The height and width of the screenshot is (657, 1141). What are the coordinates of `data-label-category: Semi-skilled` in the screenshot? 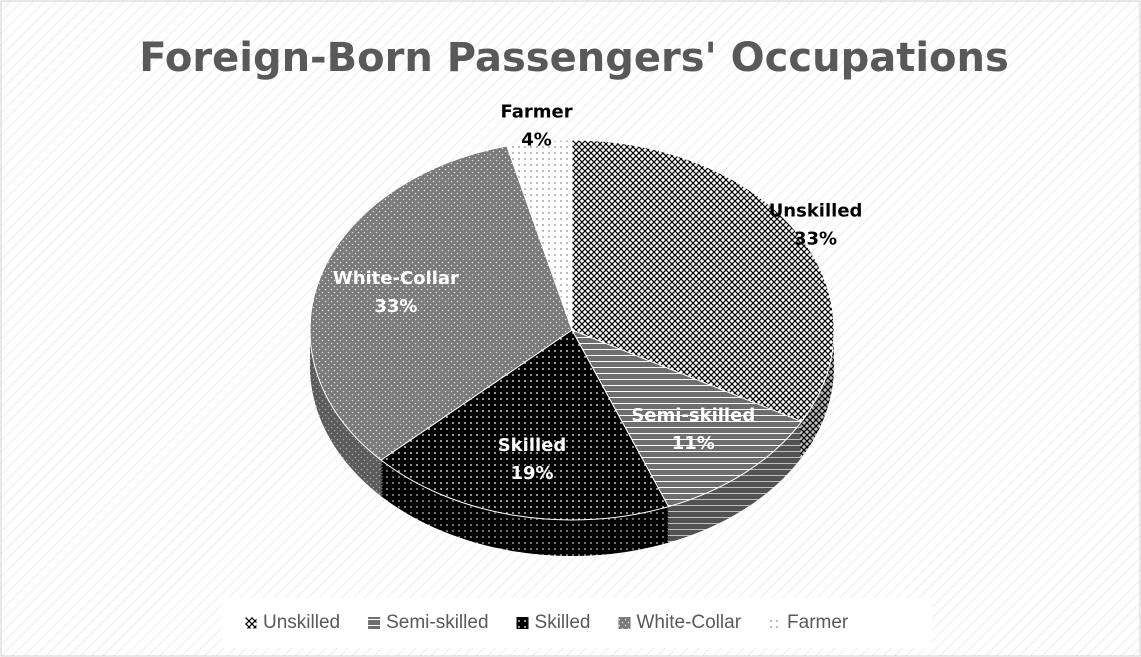 It's located at (693, 415).